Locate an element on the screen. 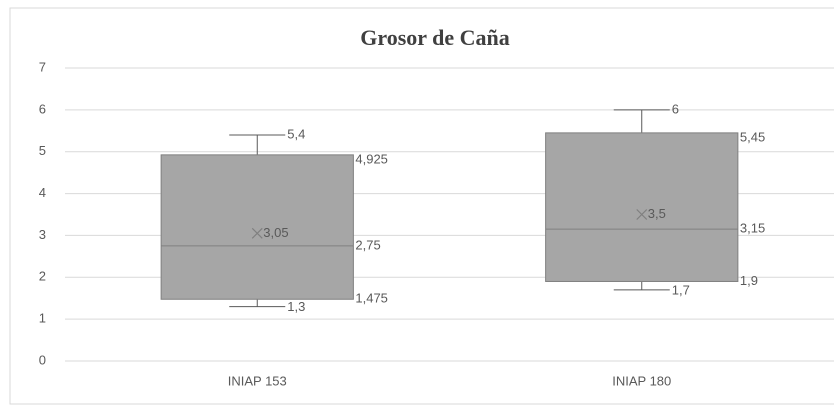 This screenshot has height=405, width=834. y-tick-label: 6 is located at coordinates (42, 108).